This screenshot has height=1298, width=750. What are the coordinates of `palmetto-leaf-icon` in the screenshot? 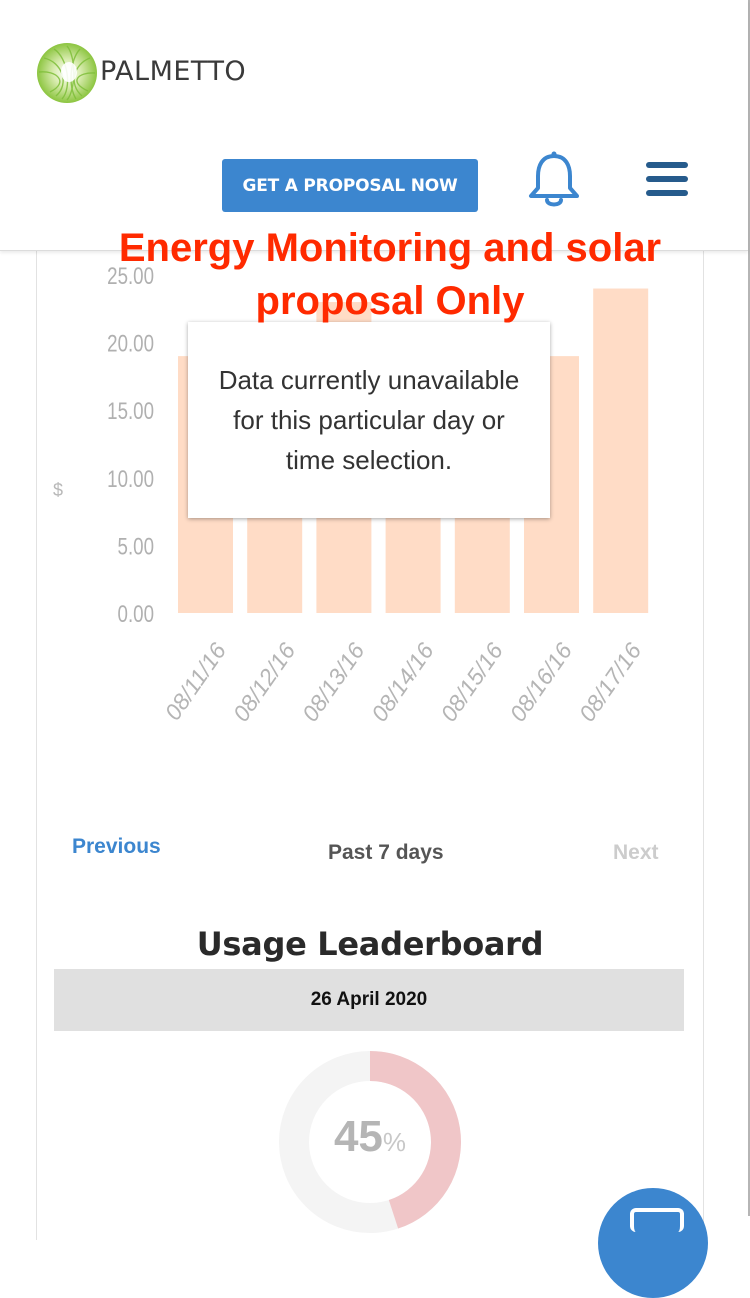 It's located at (67, 73).